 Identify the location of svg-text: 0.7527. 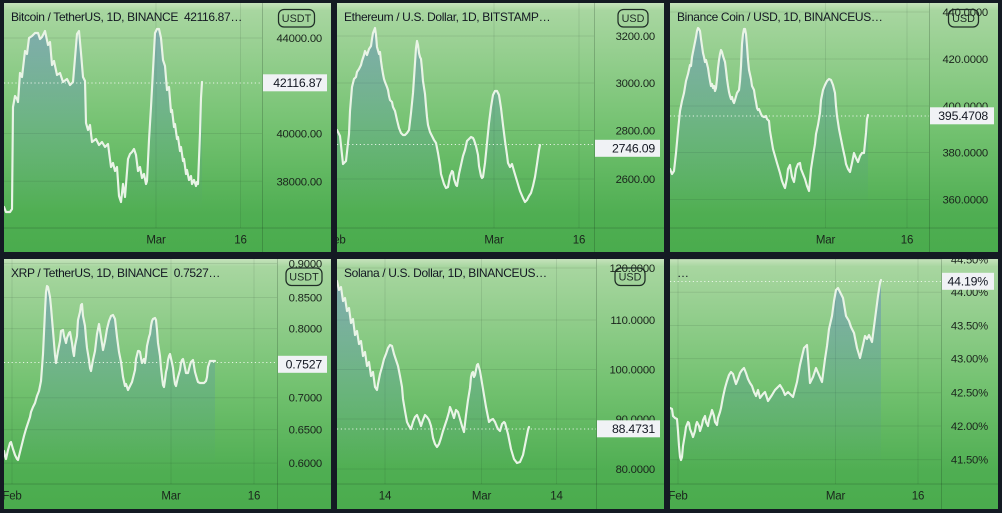
(304, 365).